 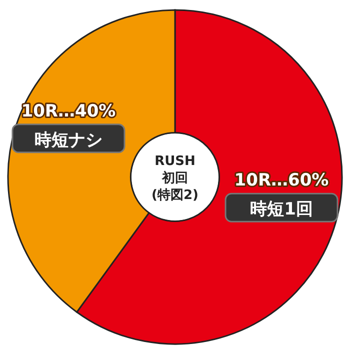 What do you see at coordinates (68, 140) in the screenshot?
I see `slice-label: 時短ナシ` at bounding box center [68, 140].